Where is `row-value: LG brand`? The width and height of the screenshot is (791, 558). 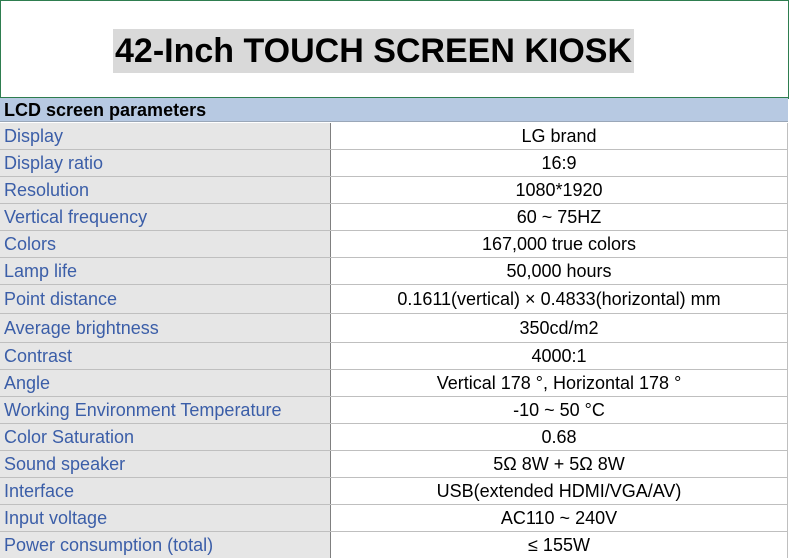 row-value: LG brand is located at coordinates (559, 136).